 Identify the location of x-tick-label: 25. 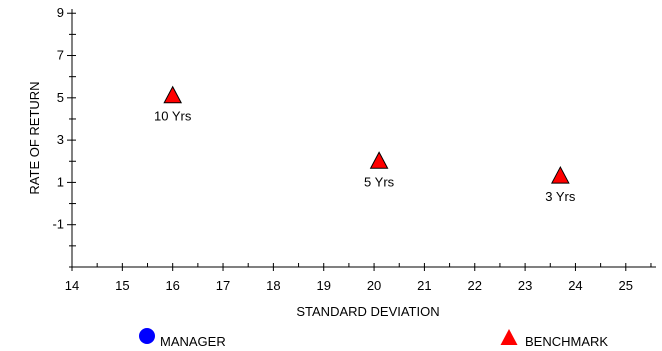
(626, 285).